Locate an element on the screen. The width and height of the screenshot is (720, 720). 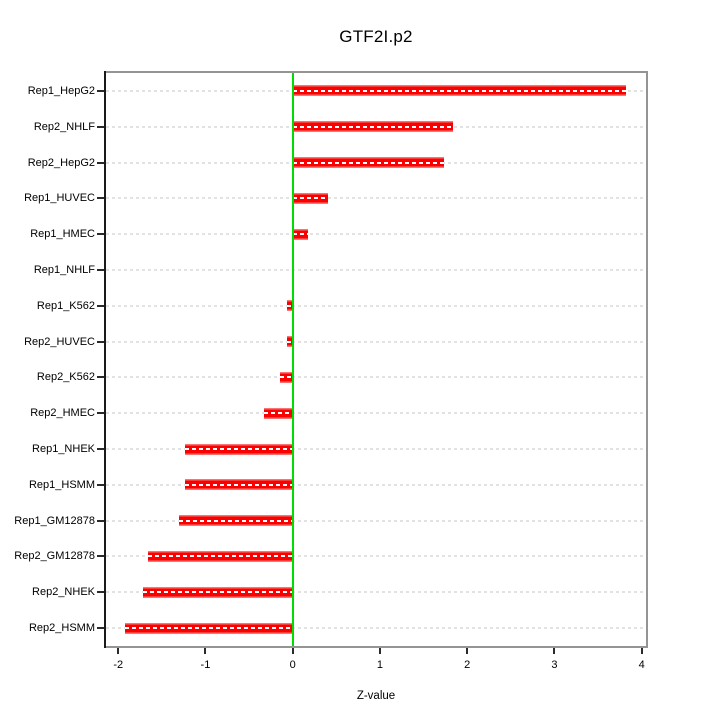
y-axis-label: Rep2_NHLF is located at coordinates (64, 126).